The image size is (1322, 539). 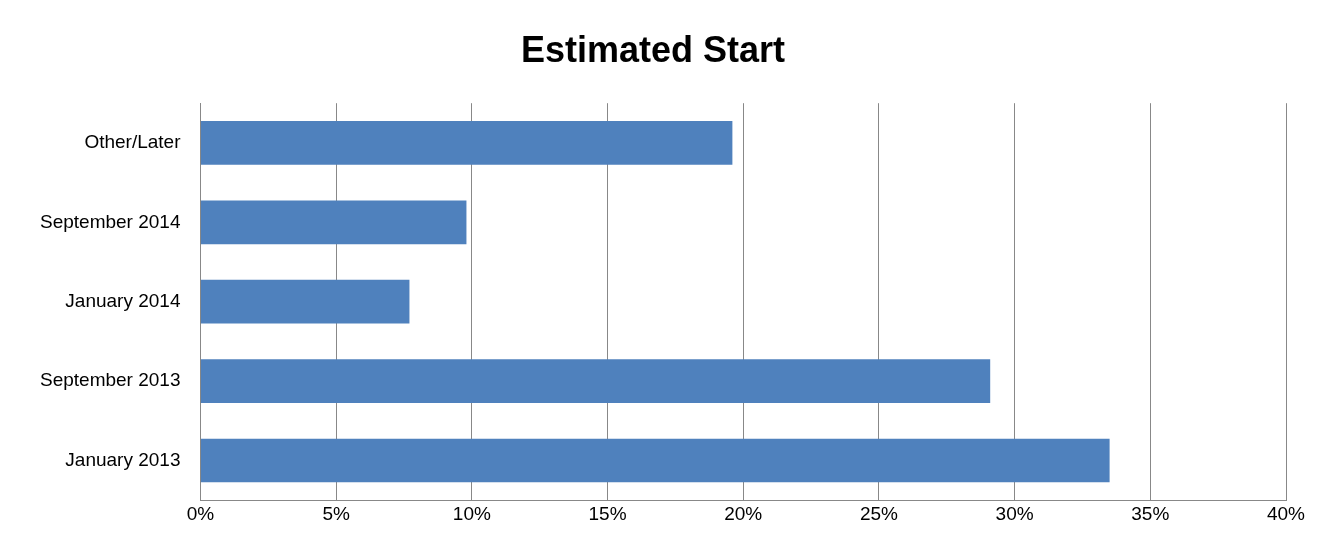 I want to click on y-tick-label: January 2014, so click(x=123, y=300).